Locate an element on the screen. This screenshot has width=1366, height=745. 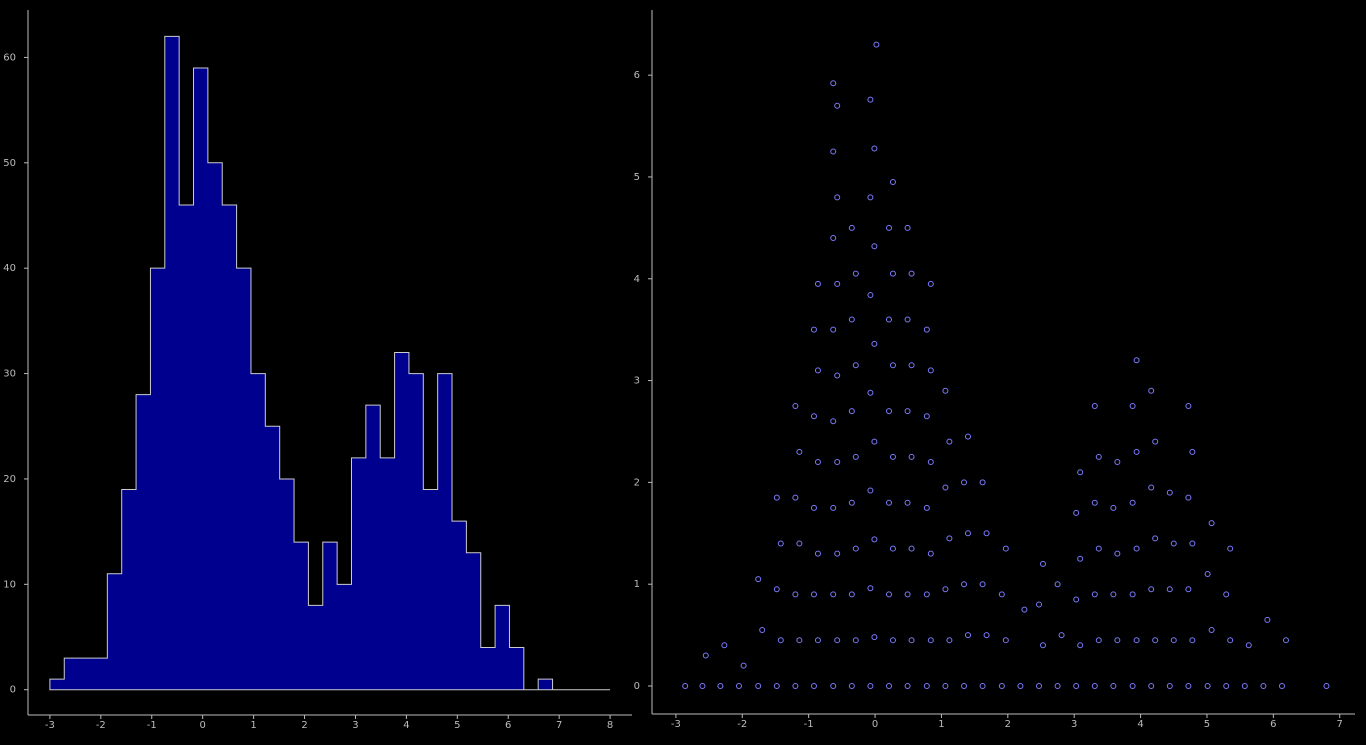
x-tick-label: -3 is located at coordinates (50, 725).